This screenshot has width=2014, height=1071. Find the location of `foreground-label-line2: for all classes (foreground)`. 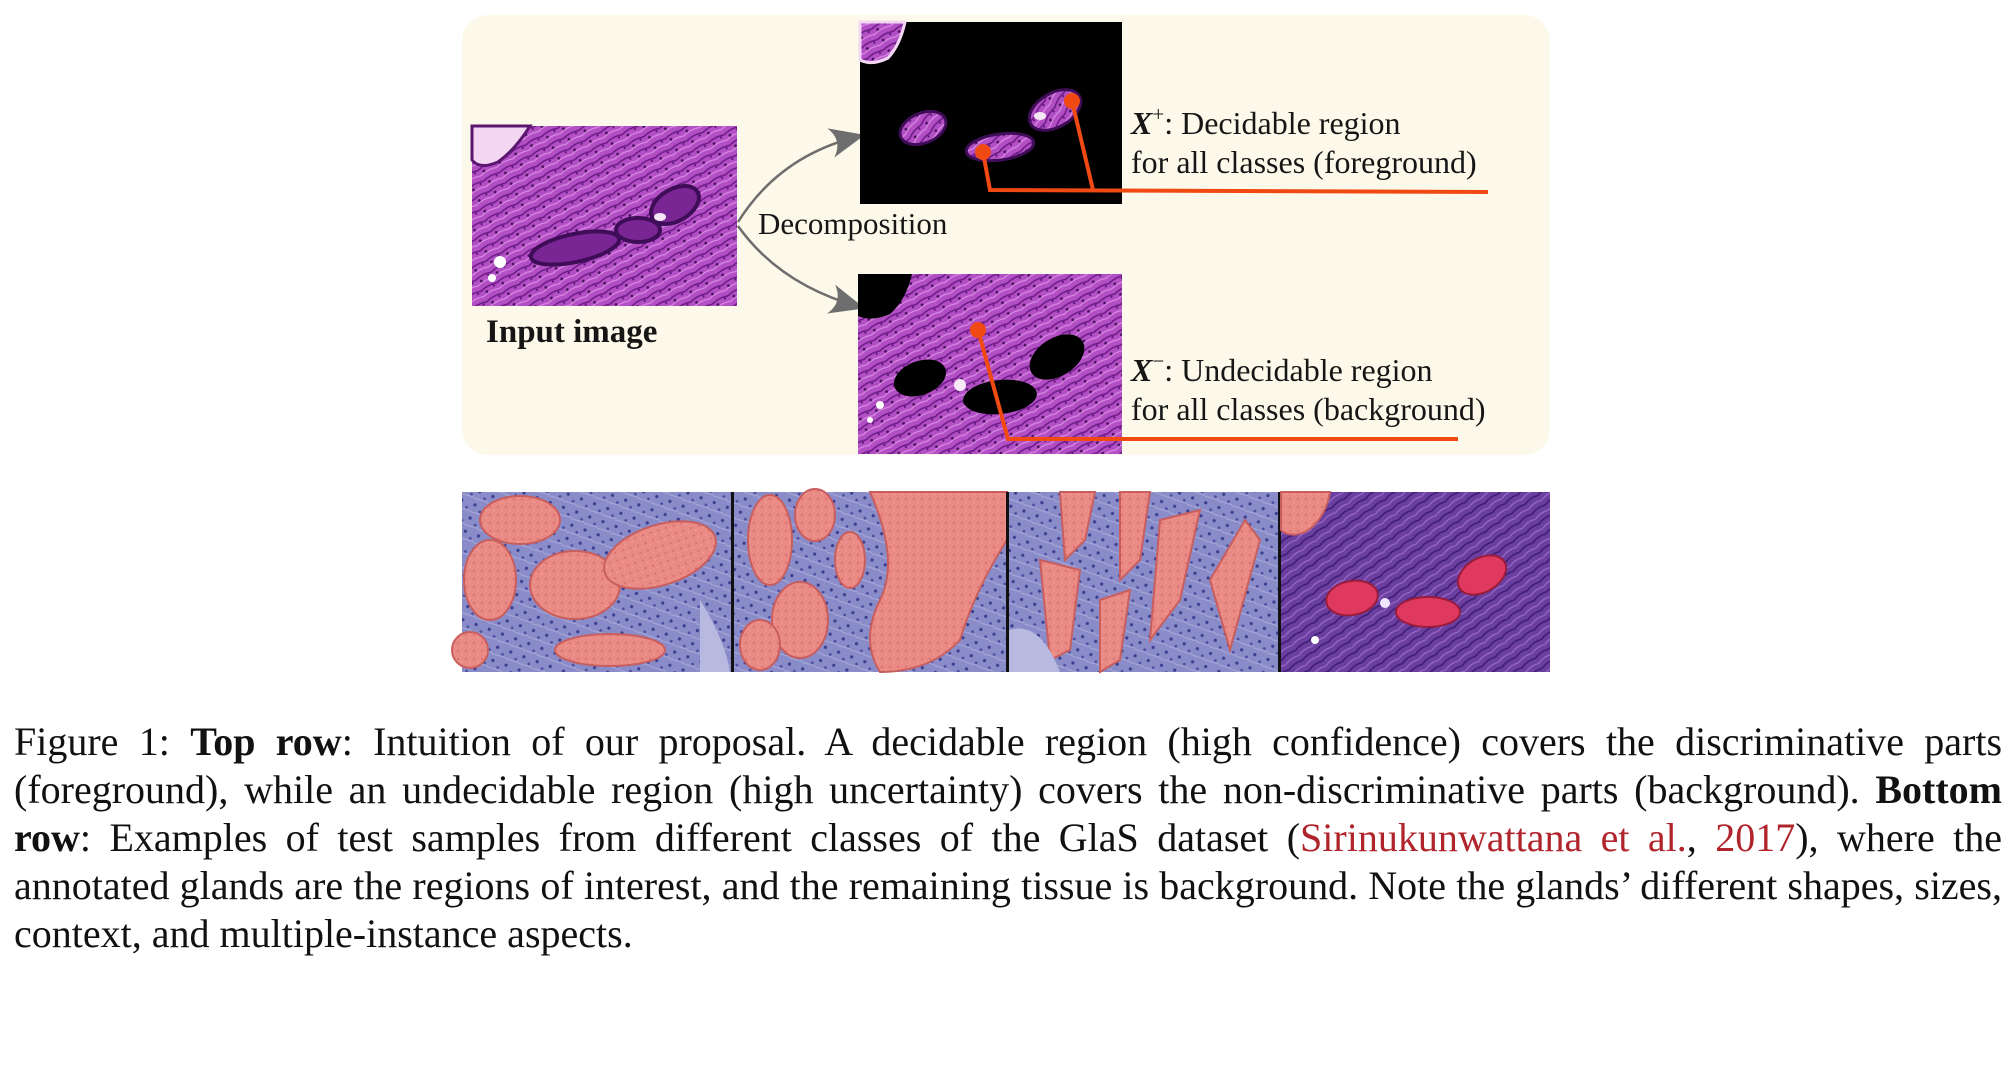

foreground-label-line2: for all classes (foreground) is located at coordinates (1304, 162).